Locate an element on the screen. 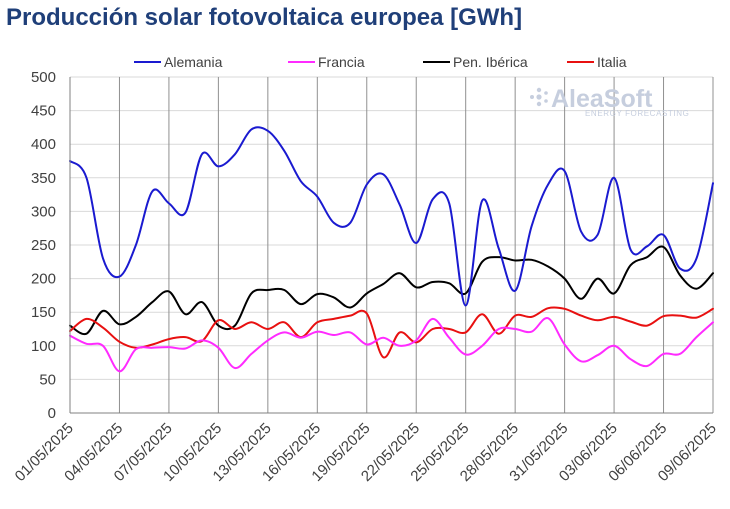  y-tick-label: 200 is located at coordinates (43, 279).